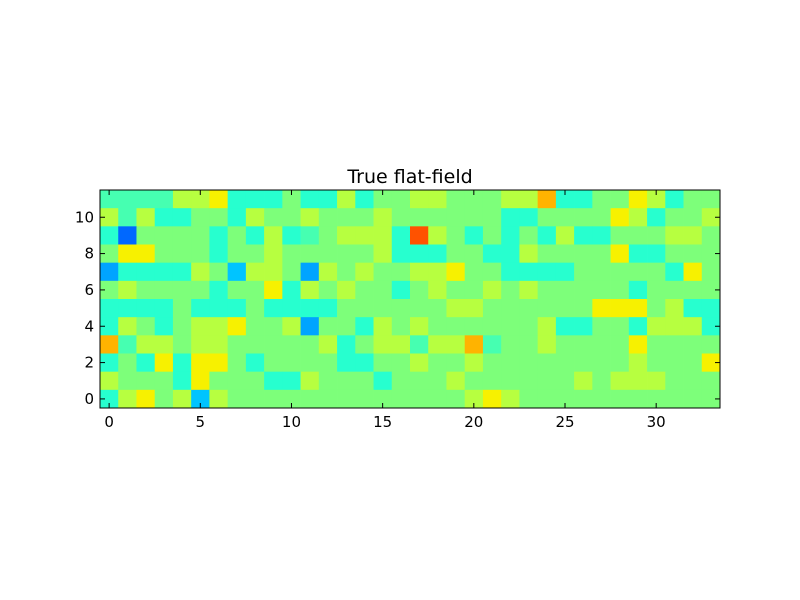  Describe the element at coordinates (564, 422) in the screenshot. I see `x-tick-label: 25` at that location.